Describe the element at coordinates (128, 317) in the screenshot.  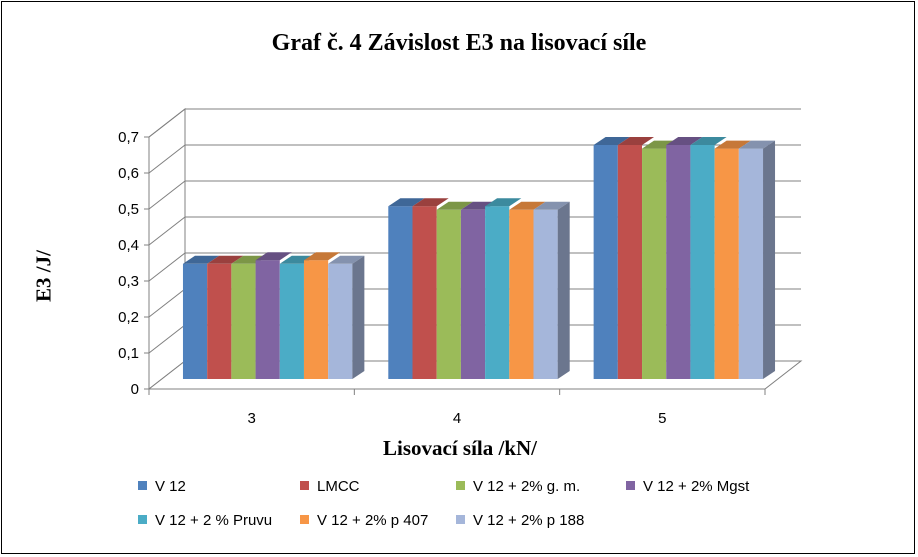
I see `y-tick-label: 0,2` at that location.